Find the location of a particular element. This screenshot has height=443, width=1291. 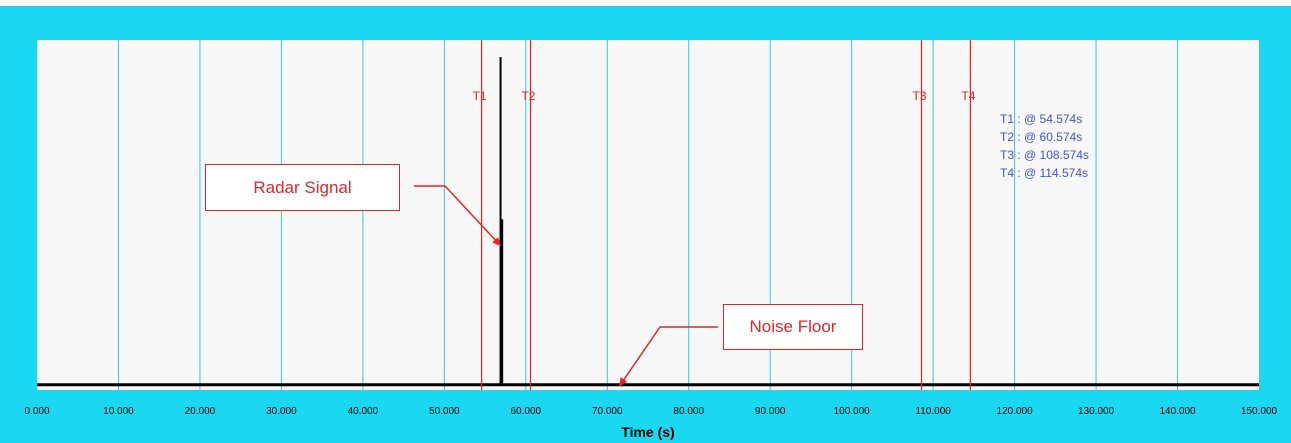

x-tick-label: 10.000 is located at coordinates (118, 411).